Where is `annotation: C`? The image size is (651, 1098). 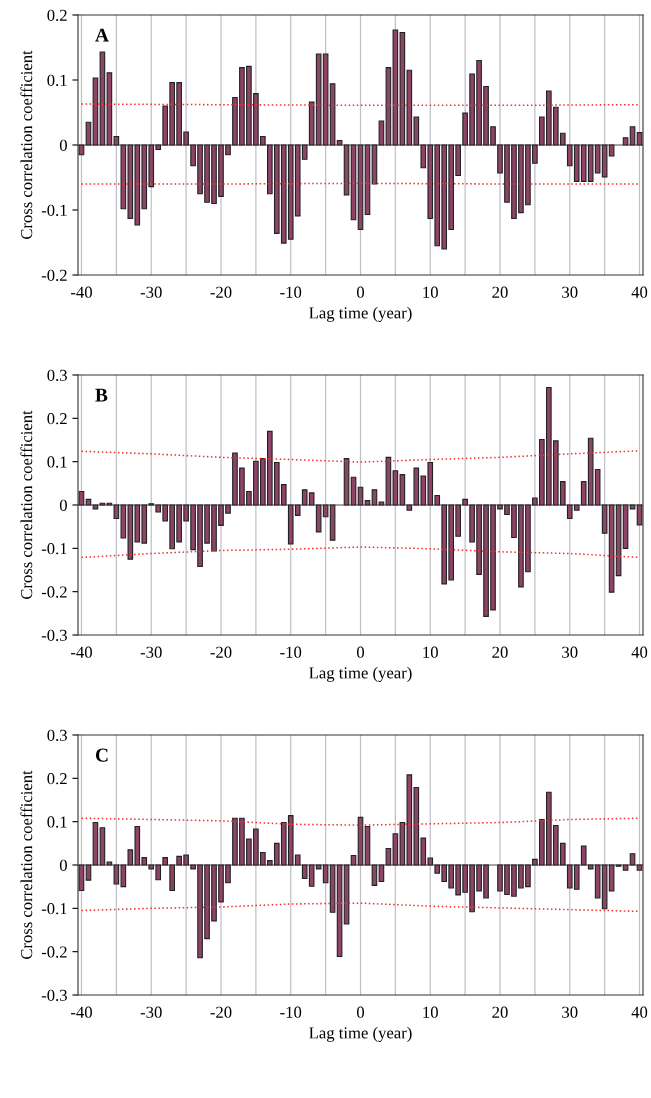 annotation: C is located at coordinates (101, 755).